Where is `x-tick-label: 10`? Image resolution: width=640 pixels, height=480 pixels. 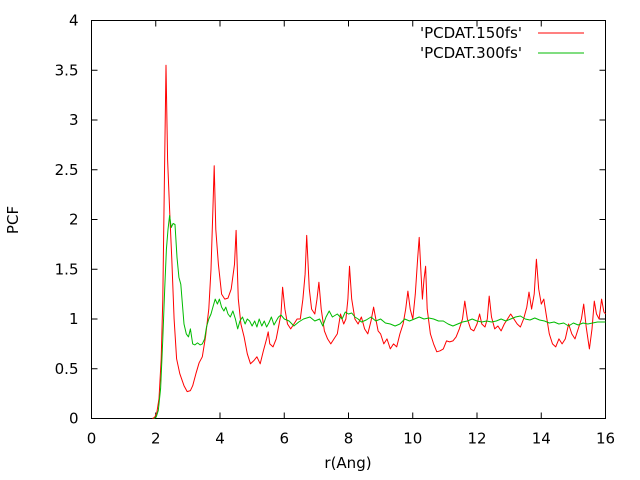
x-tick-label: 10 is located at coordinates (412, 439).